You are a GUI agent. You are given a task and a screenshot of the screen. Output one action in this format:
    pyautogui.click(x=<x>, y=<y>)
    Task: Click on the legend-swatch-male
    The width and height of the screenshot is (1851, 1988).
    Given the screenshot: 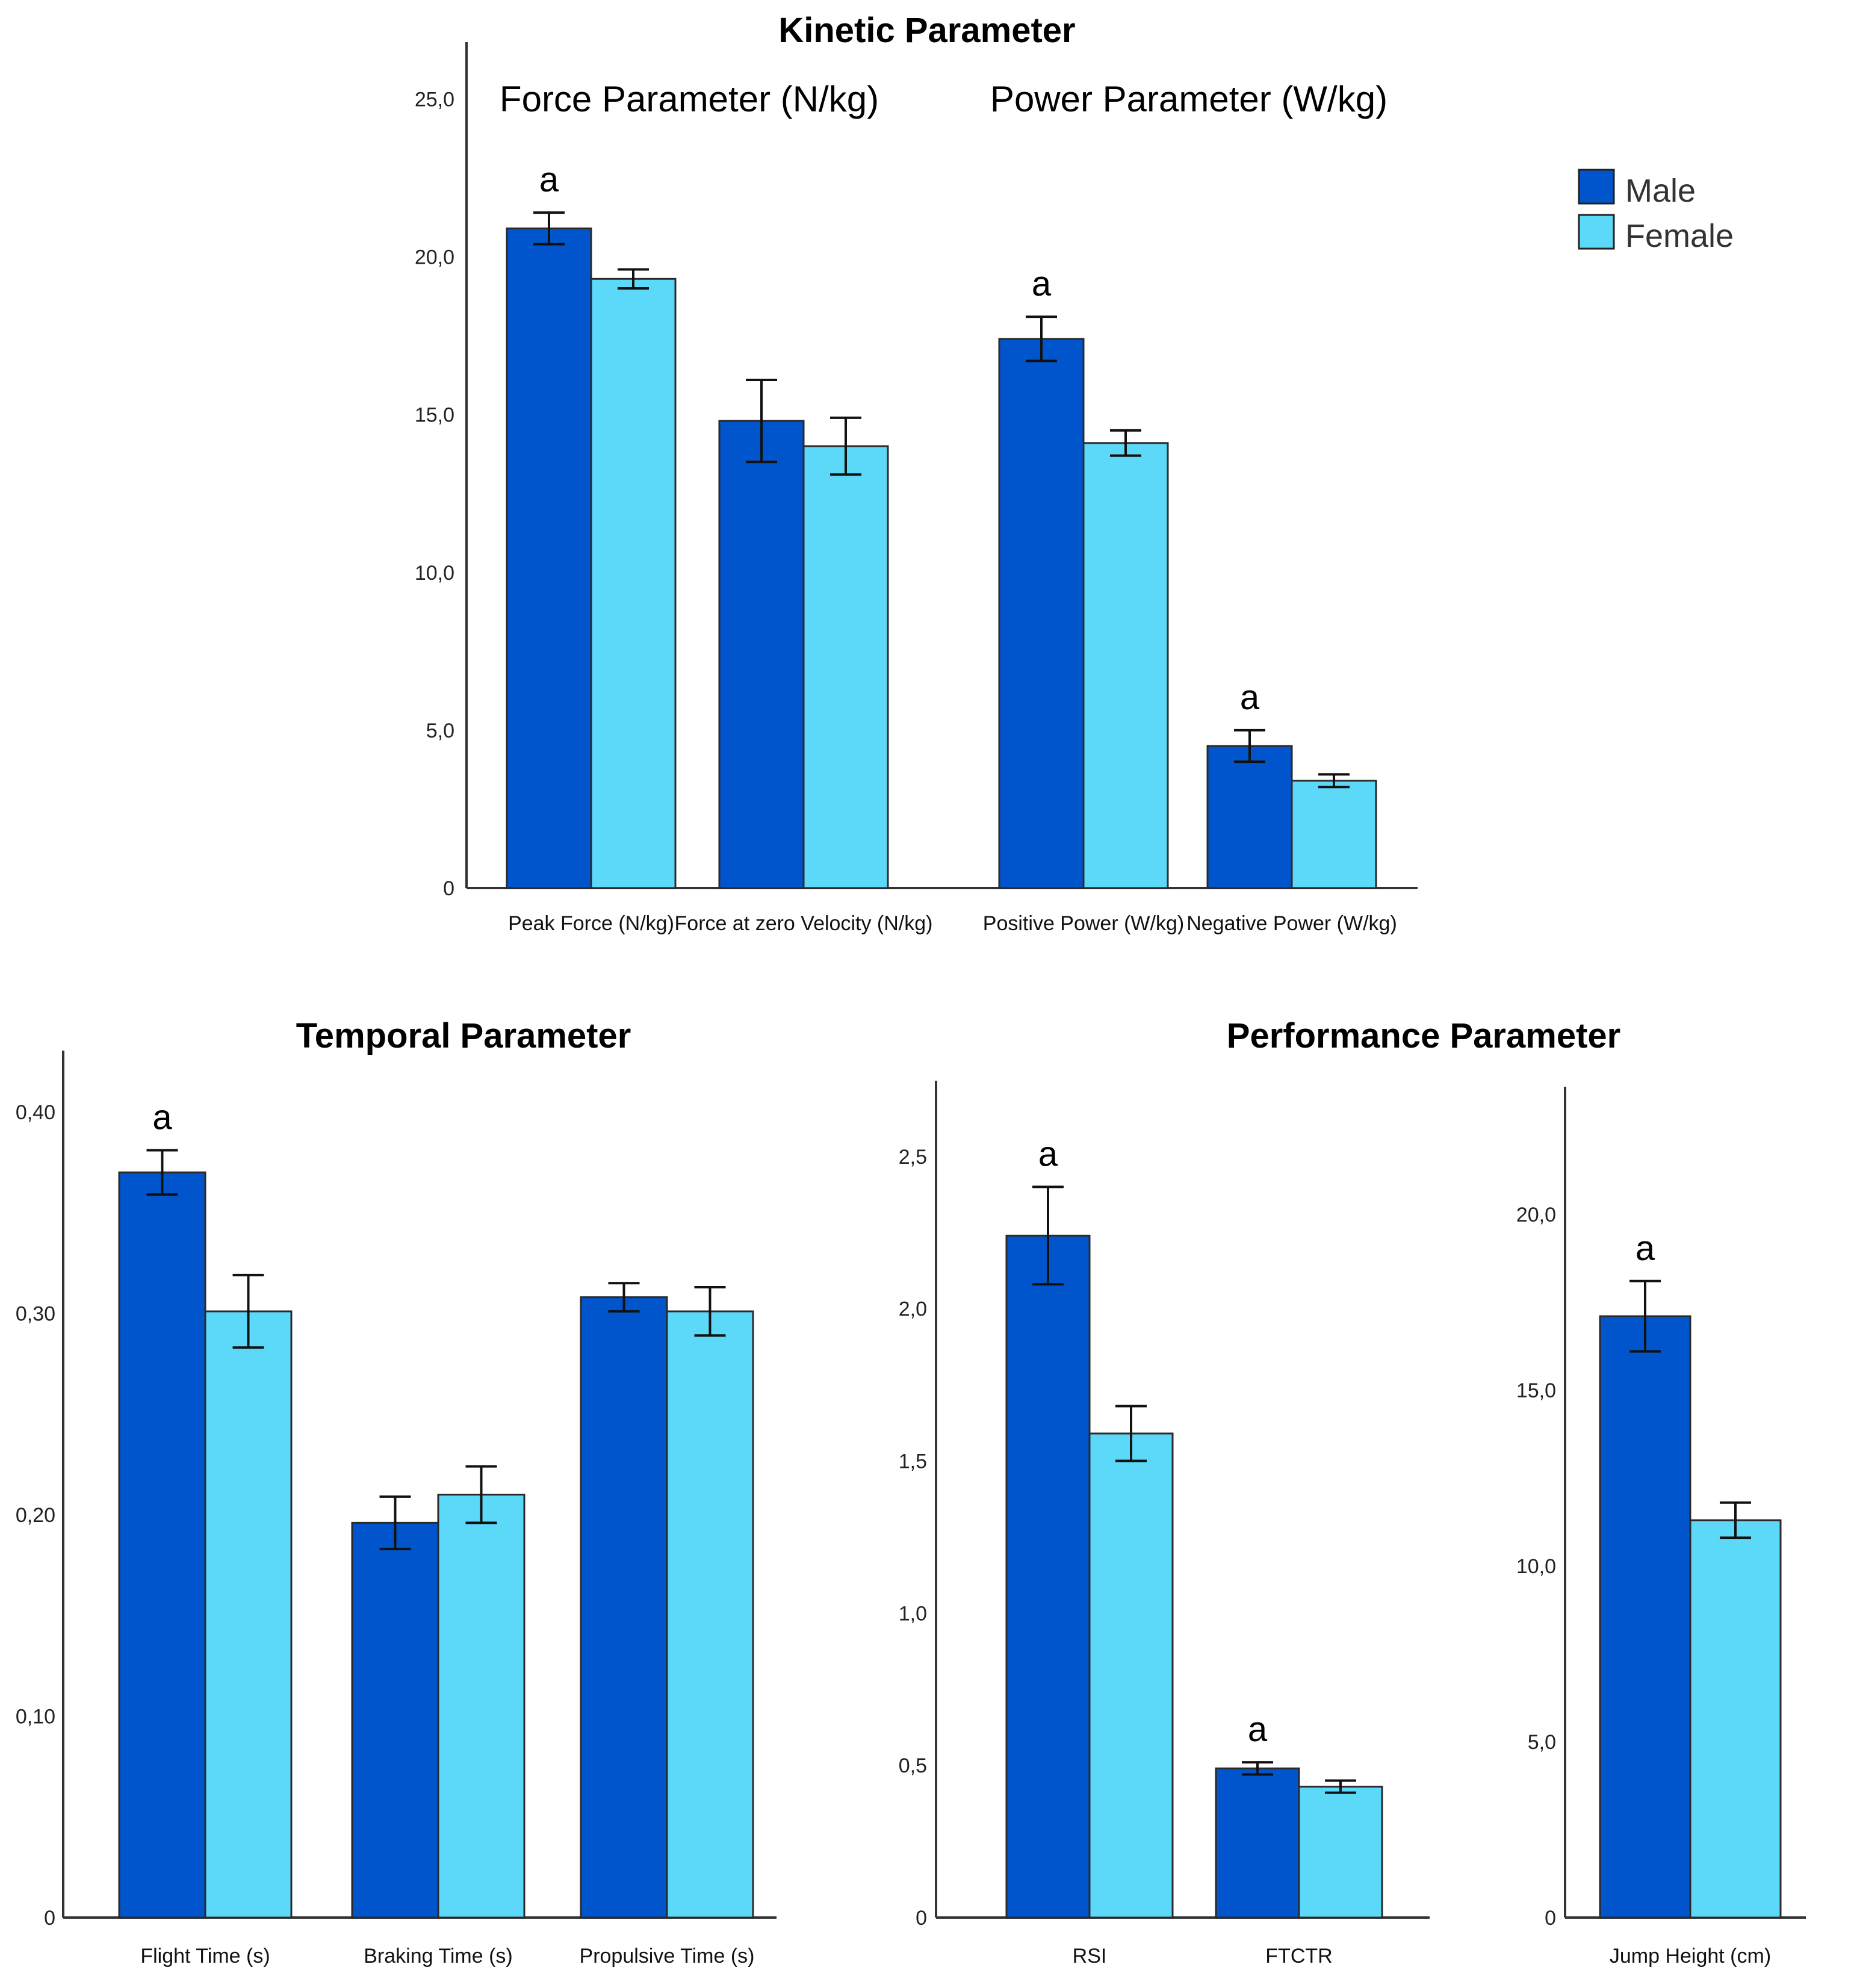 What is the action you would take?
    pyautogui.click(x=1596, y=187)
    